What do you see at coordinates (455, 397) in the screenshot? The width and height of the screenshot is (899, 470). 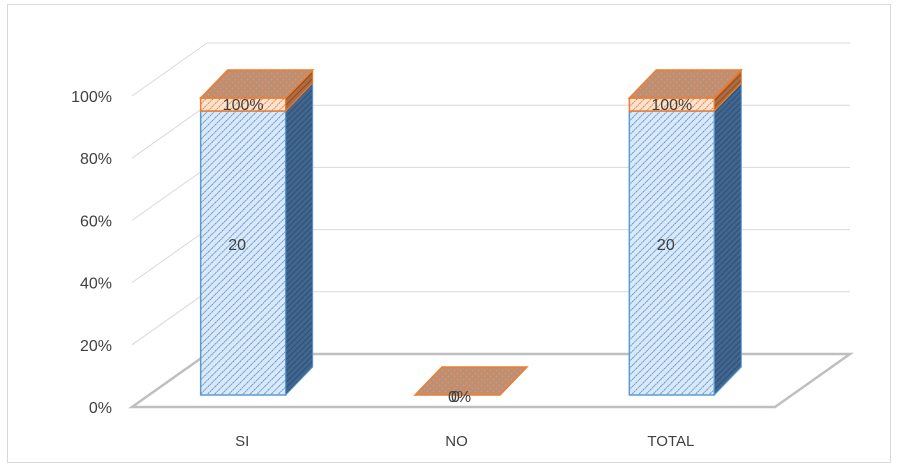 I see `data-label-count: 0` at bounding box center [455, 397].